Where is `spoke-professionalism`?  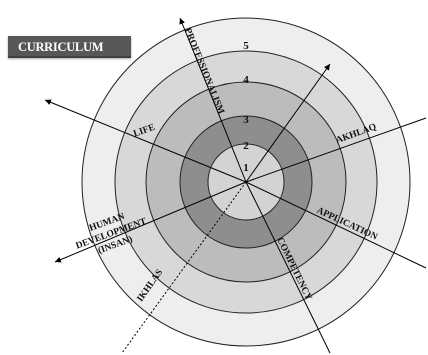 spoke-professionalism is located at coordinates (213, 100).